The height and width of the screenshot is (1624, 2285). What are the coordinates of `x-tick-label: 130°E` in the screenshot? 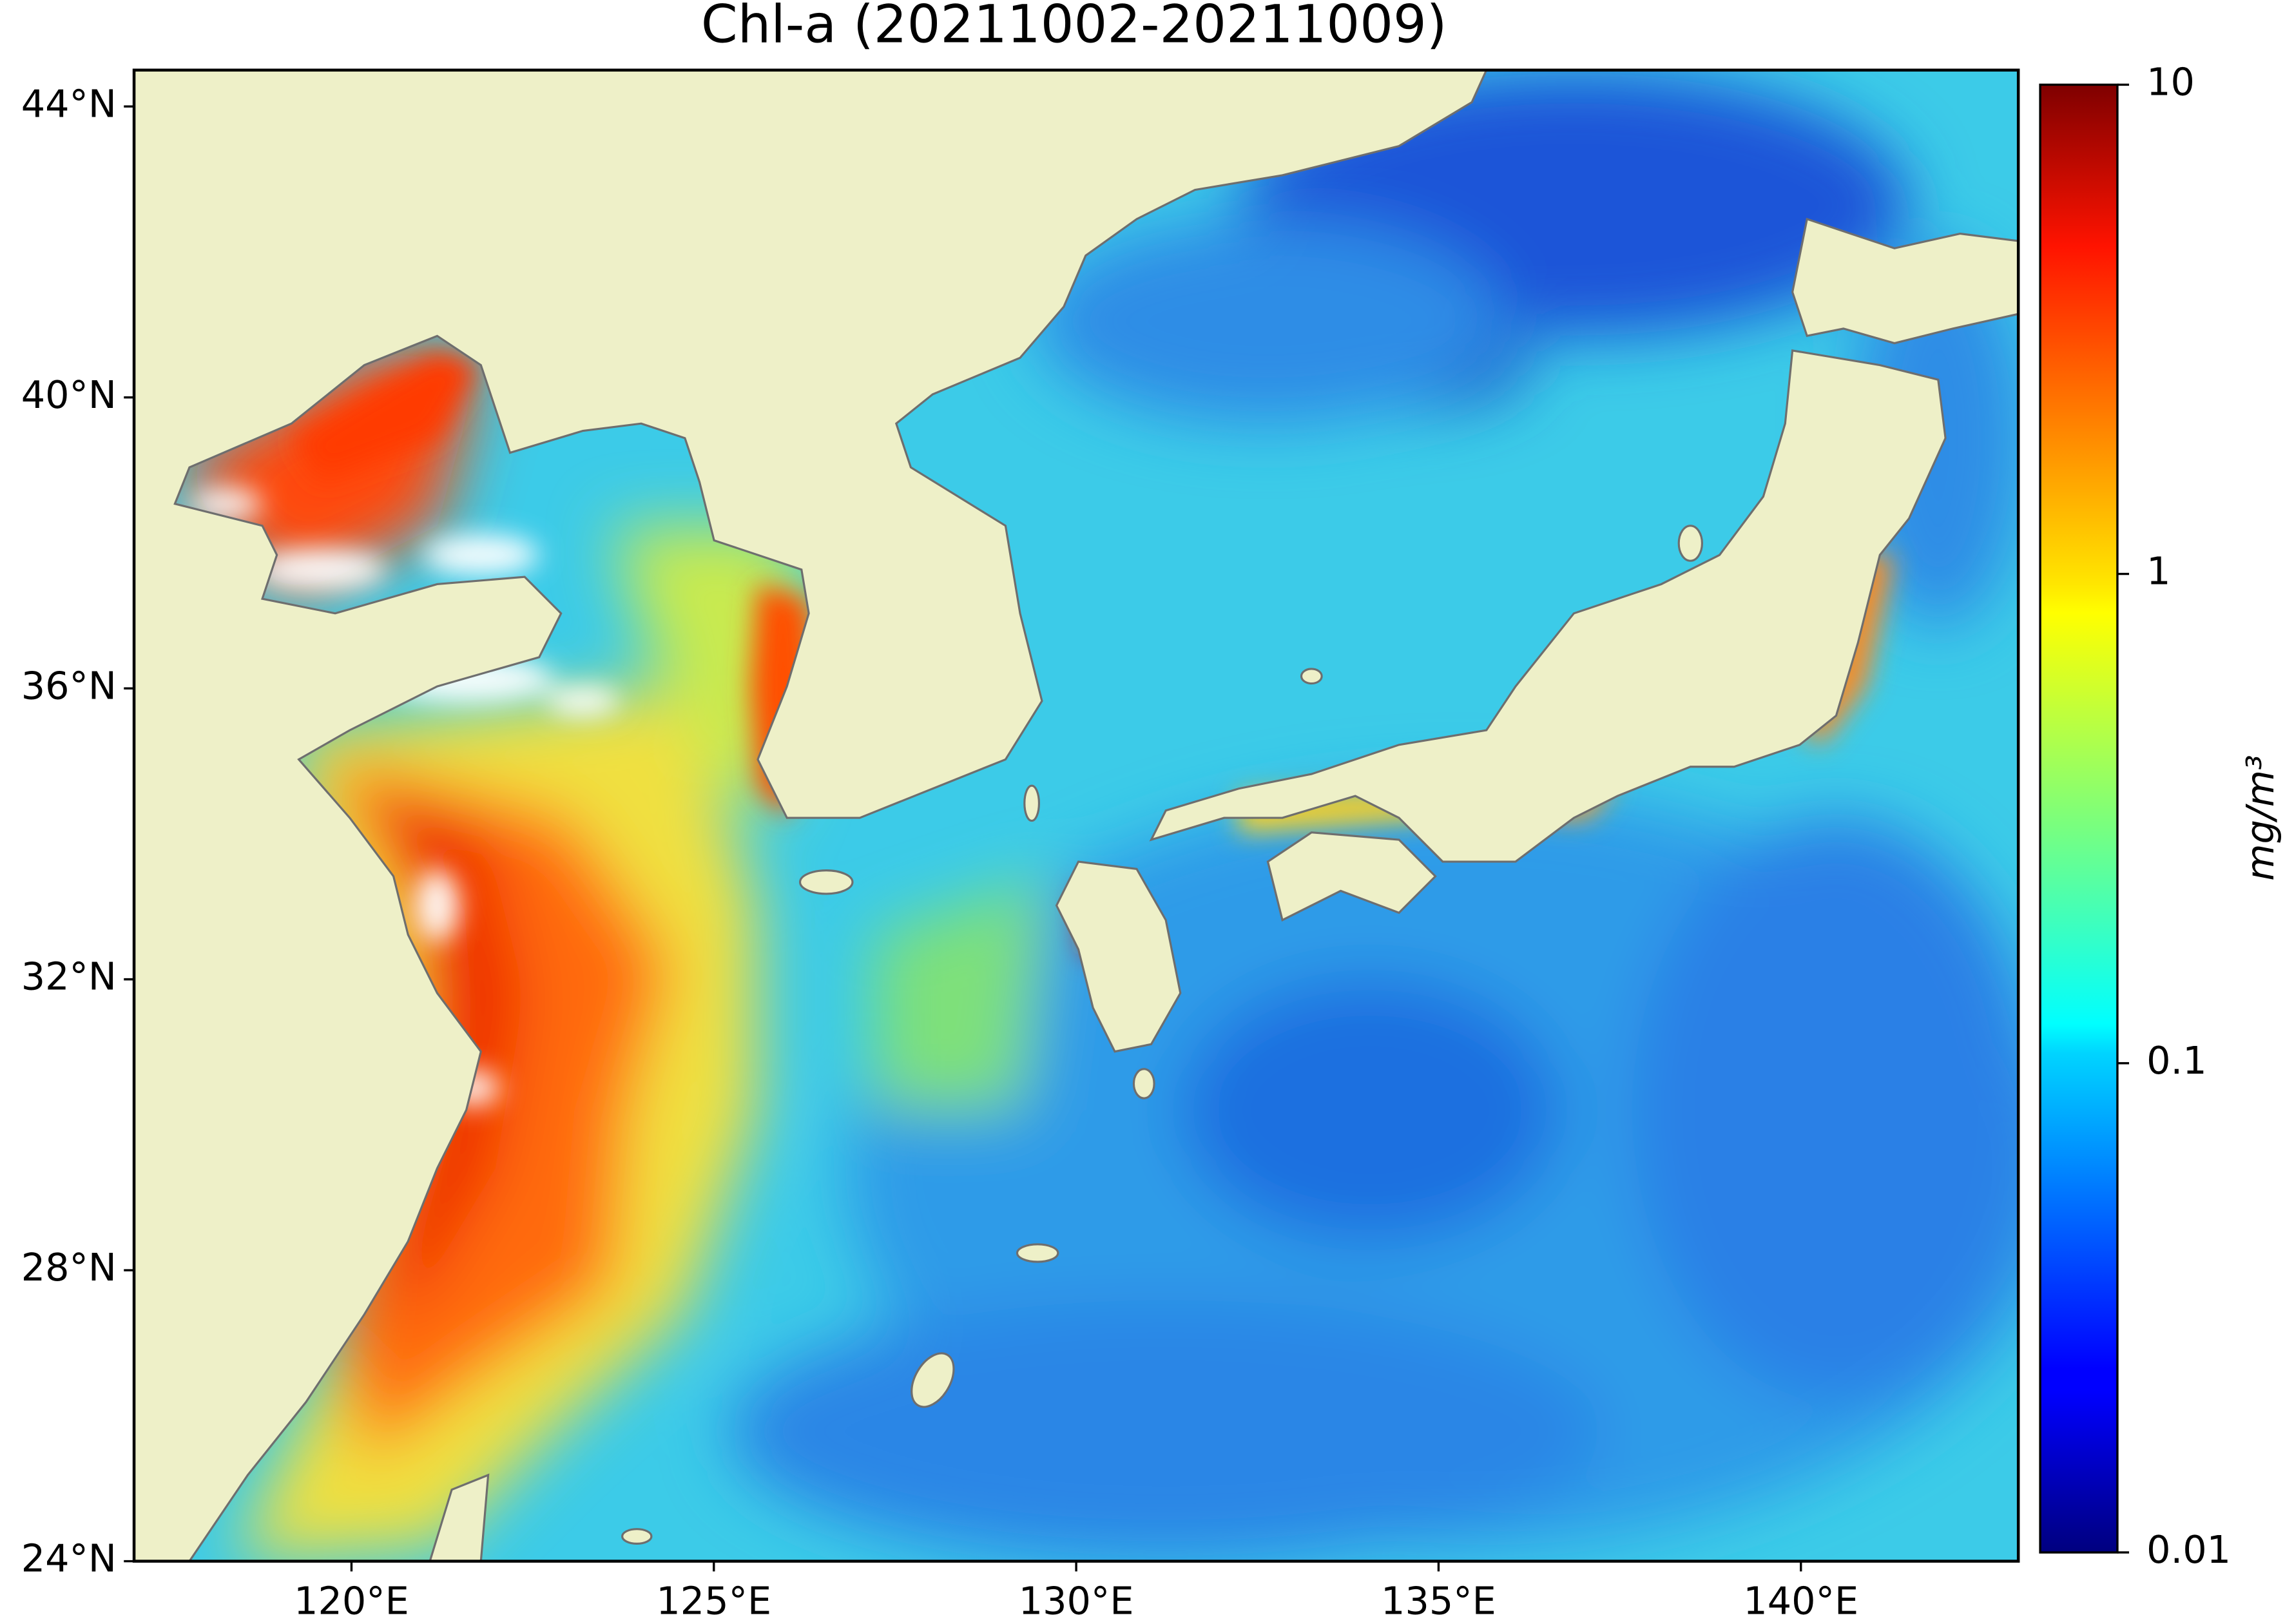 It's located at (1076, 1600).